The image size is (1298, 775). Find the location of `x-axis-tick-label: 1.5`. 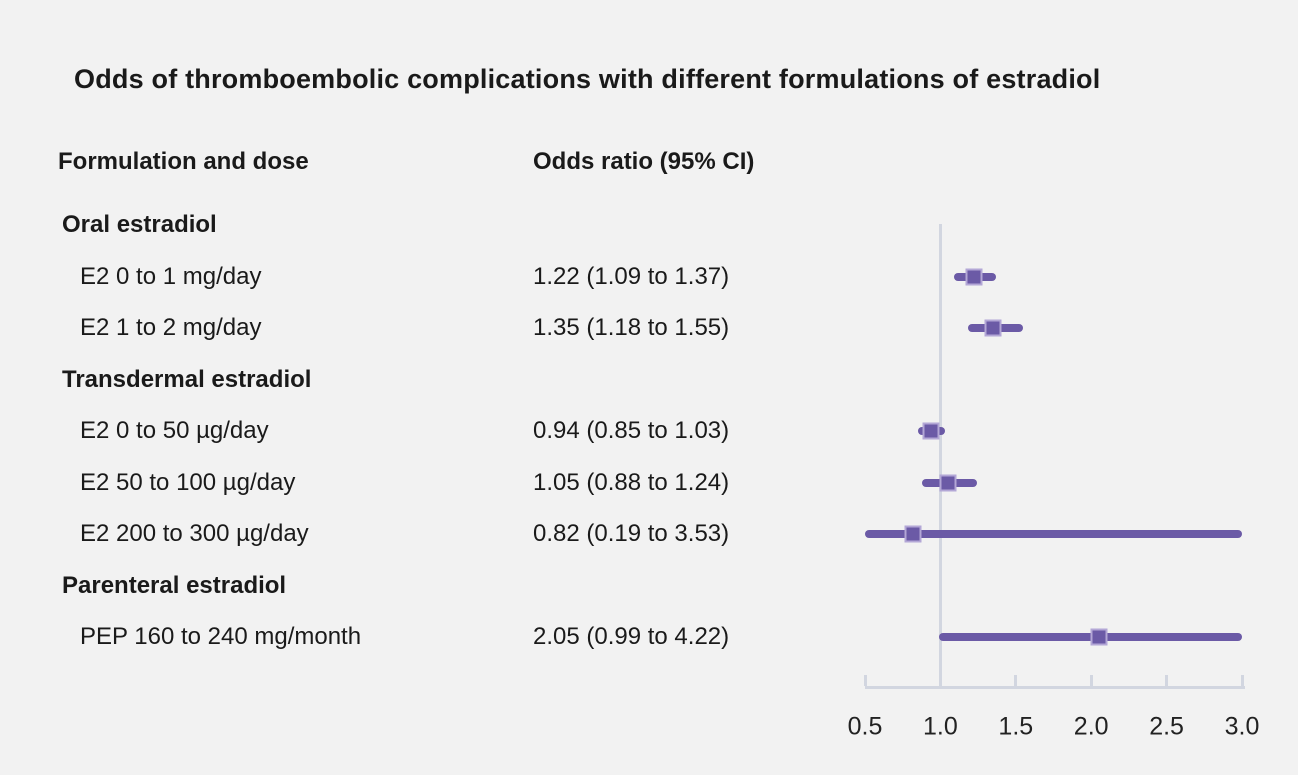

x-axis-tick-label: 1.5 is located at coordinates (1016, 726).